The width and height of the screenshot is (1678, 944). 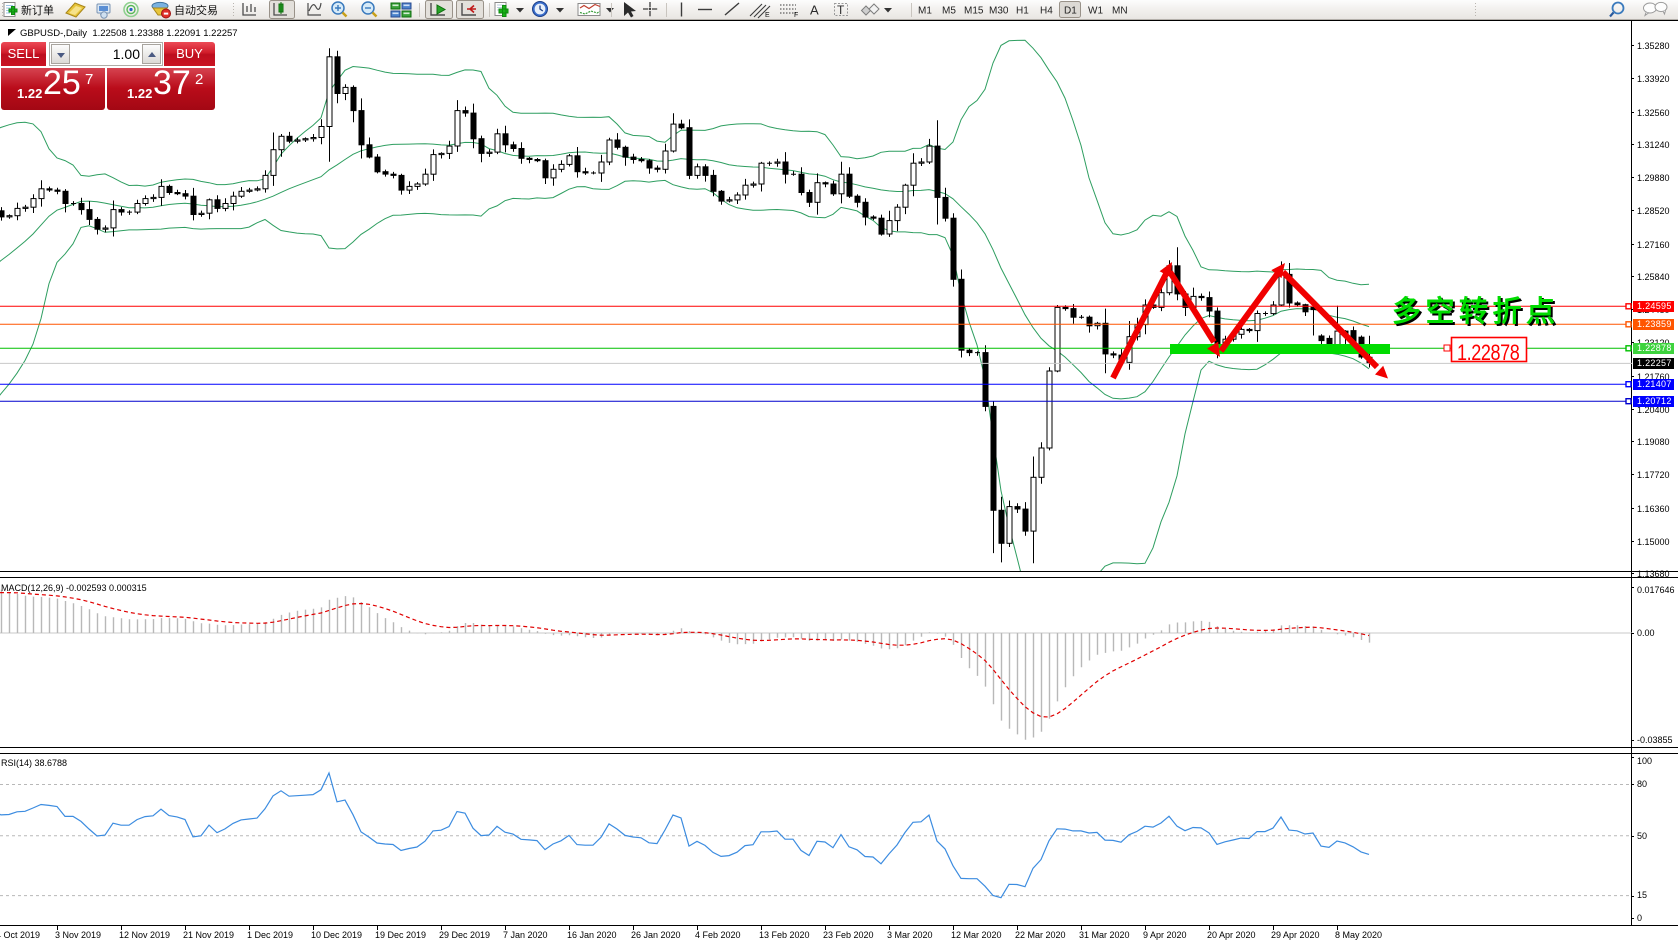 What do you see at coordinates (796, 15) in the screenshot?
I see `svg-text: F` at bounding box center [796, 15].